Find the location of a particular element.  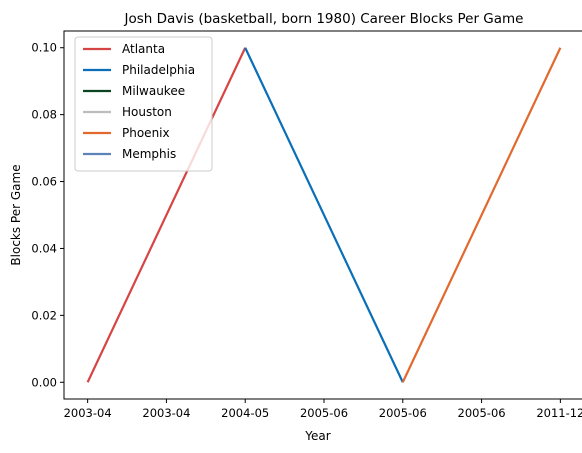

y-tick-label: 0.00 is located at coordinates (44, 382).